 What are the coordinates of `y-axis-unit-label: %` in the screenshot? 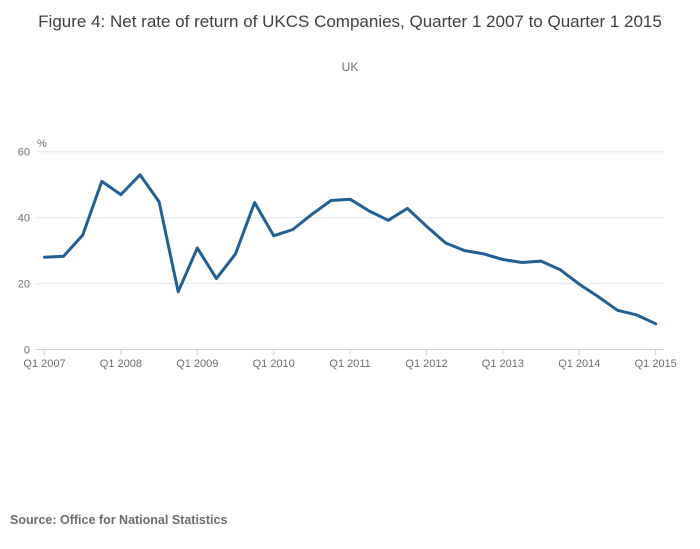 It's located at (42, 144).